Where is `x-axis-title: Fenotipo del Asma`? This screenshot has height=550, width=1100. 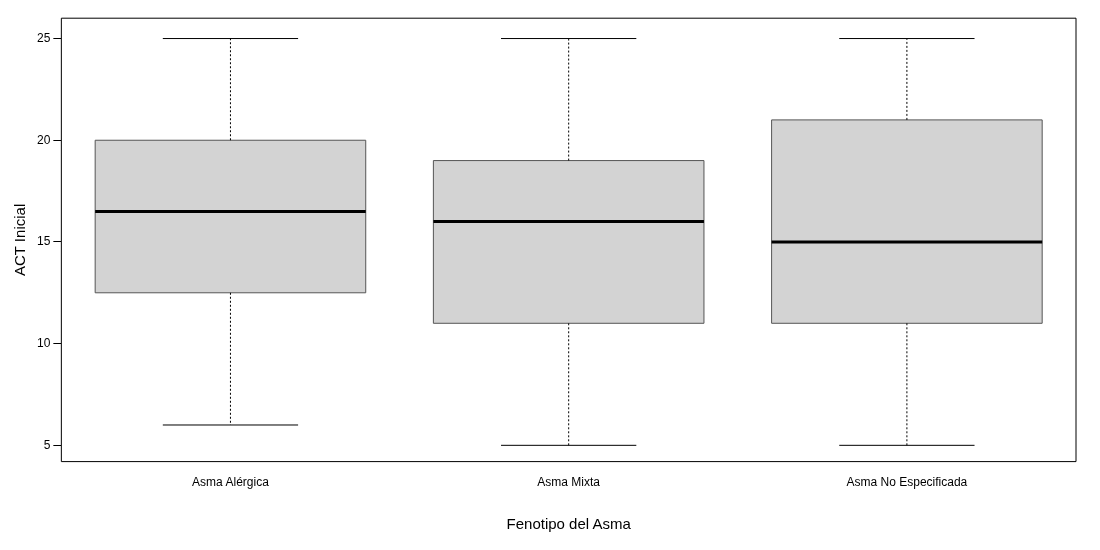 x-axis-title: Fenotipo del Asma is located at coordinates (569, 524).